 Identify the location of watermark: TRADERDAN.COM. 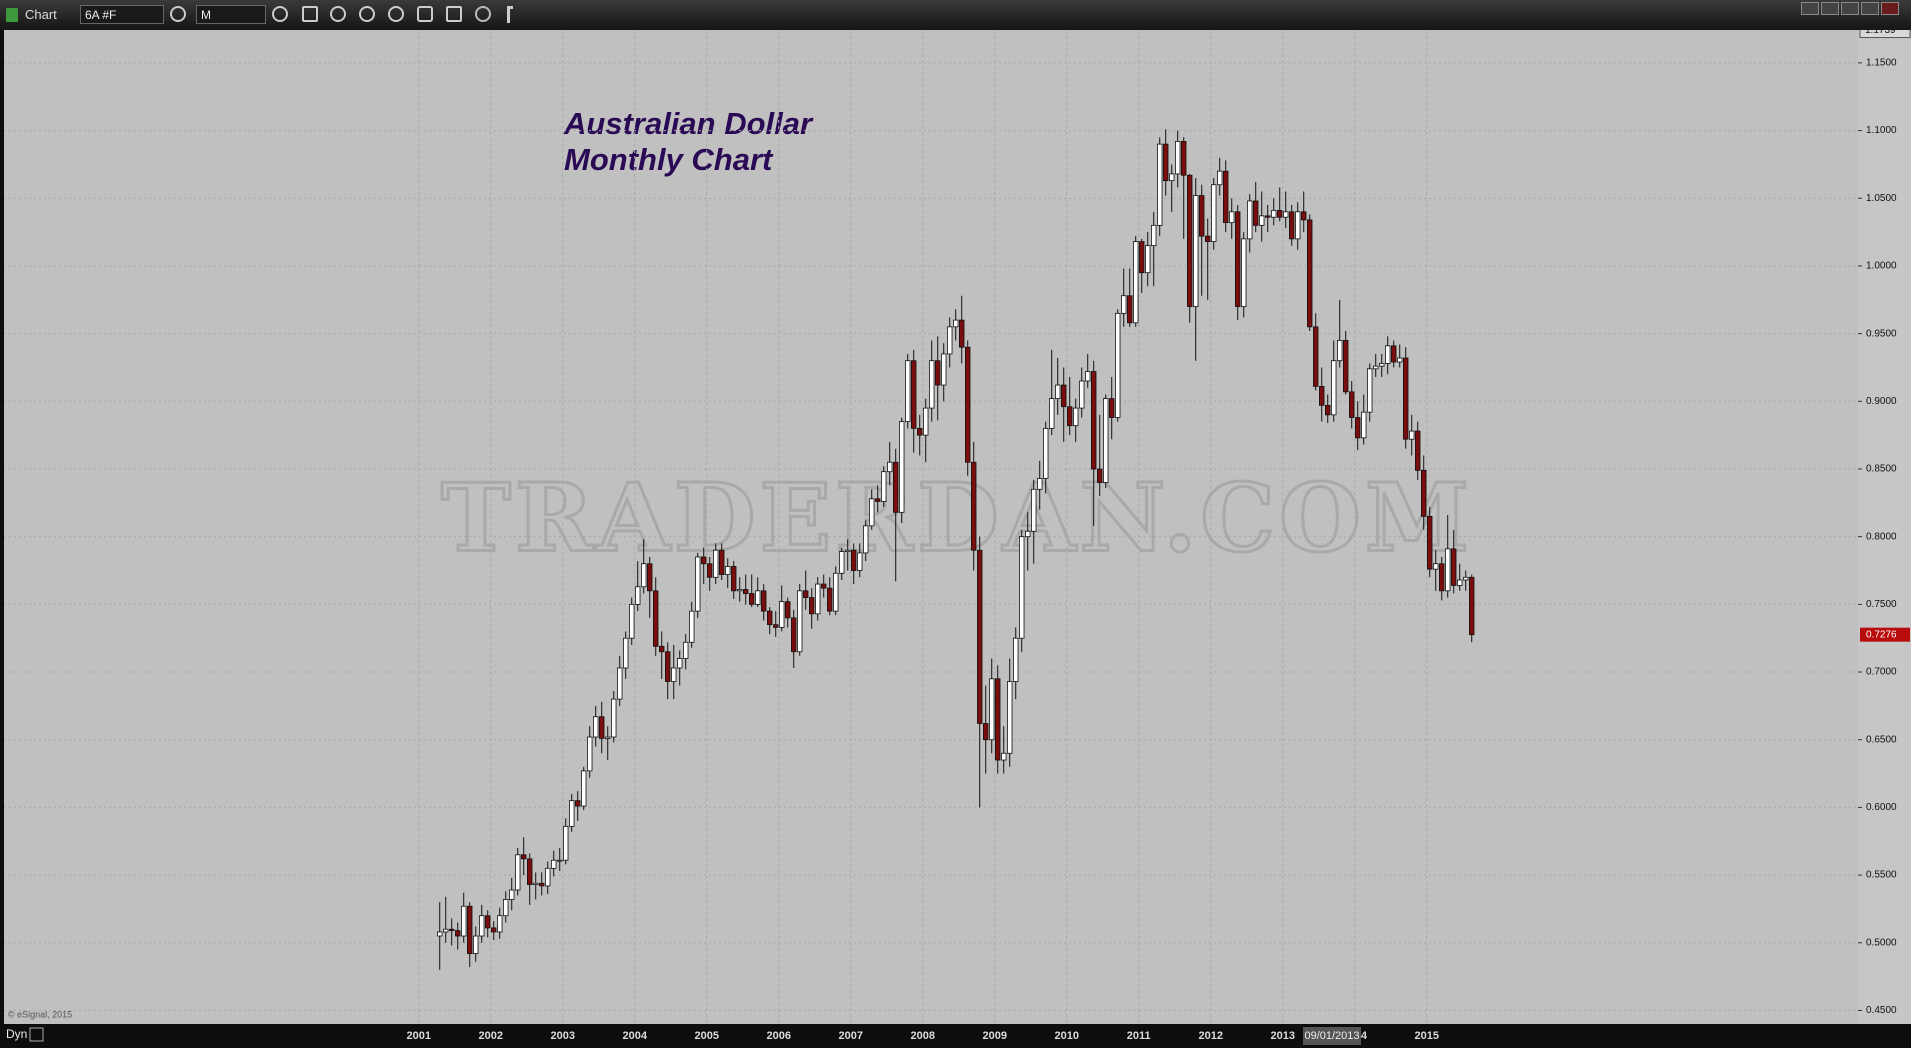
(957, 518).